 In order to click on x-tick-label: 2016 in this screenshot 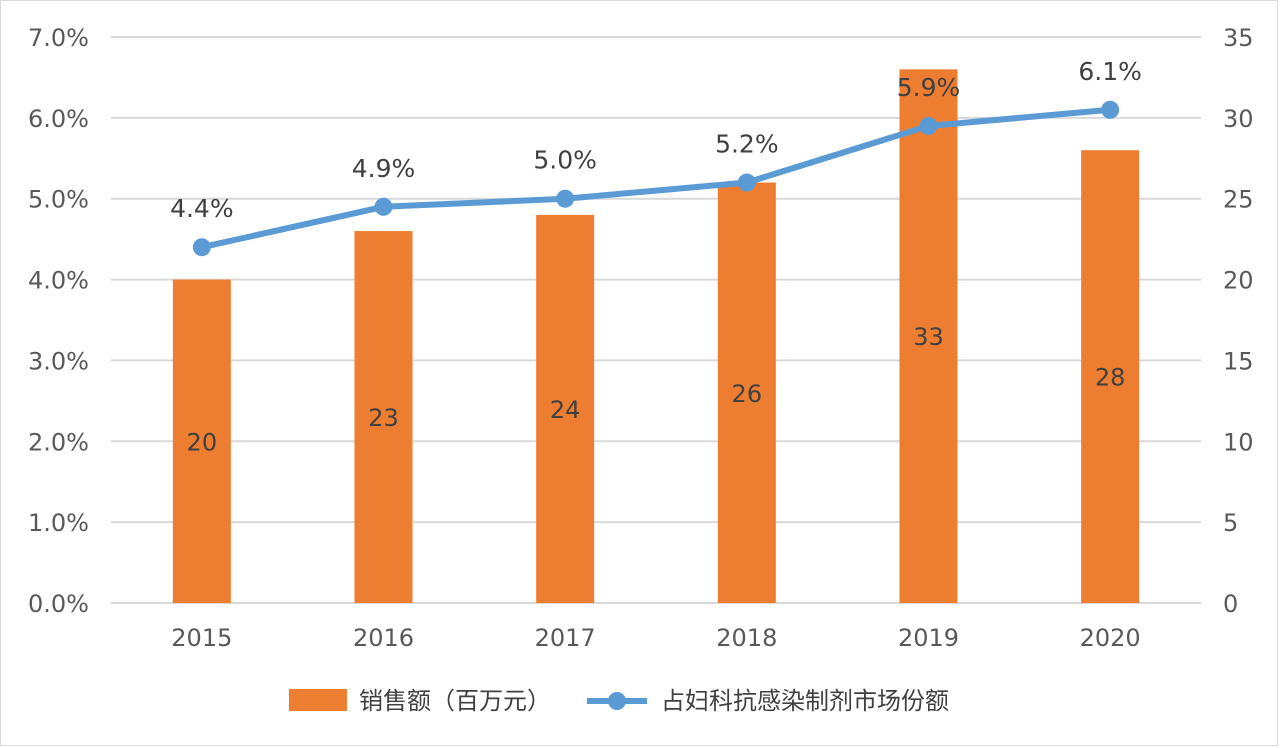, I will do `click(383, 638)`.